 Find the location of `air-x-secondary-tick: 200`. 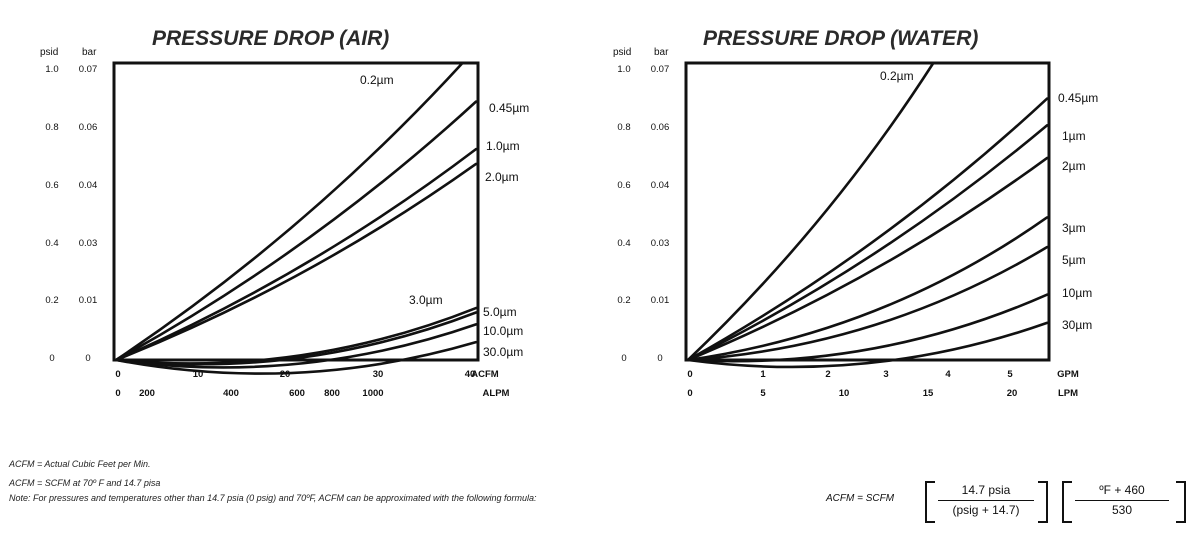

air-x-secondary-tick: 200 is located at coordinates (147, 393).